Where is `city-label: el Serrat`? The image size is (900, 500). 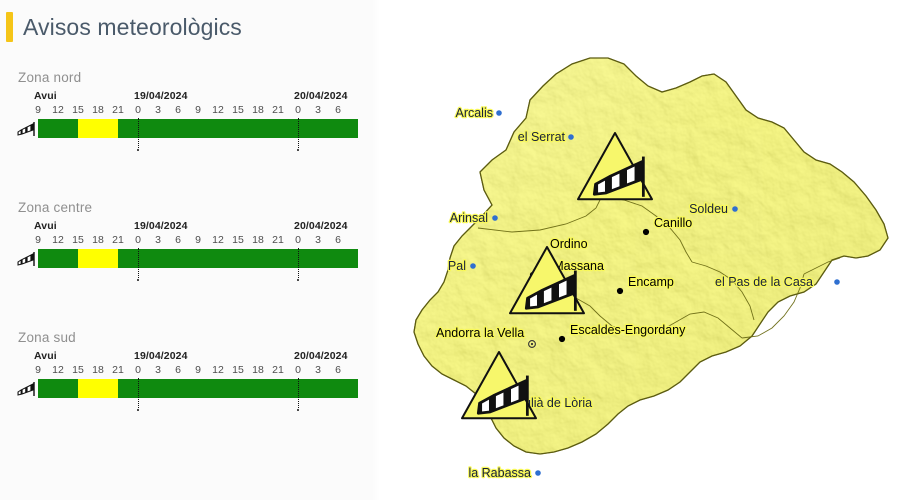
city-label: el Serrat is located at coordinates (542, 137).